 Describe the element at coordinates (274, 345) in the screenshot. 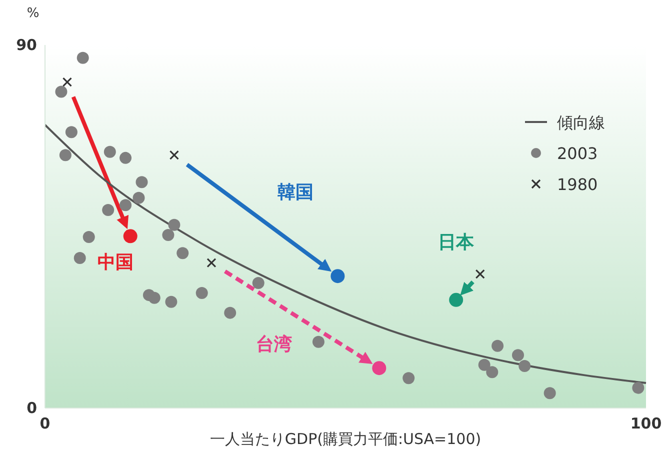

I see `text: 台湾` at that location.